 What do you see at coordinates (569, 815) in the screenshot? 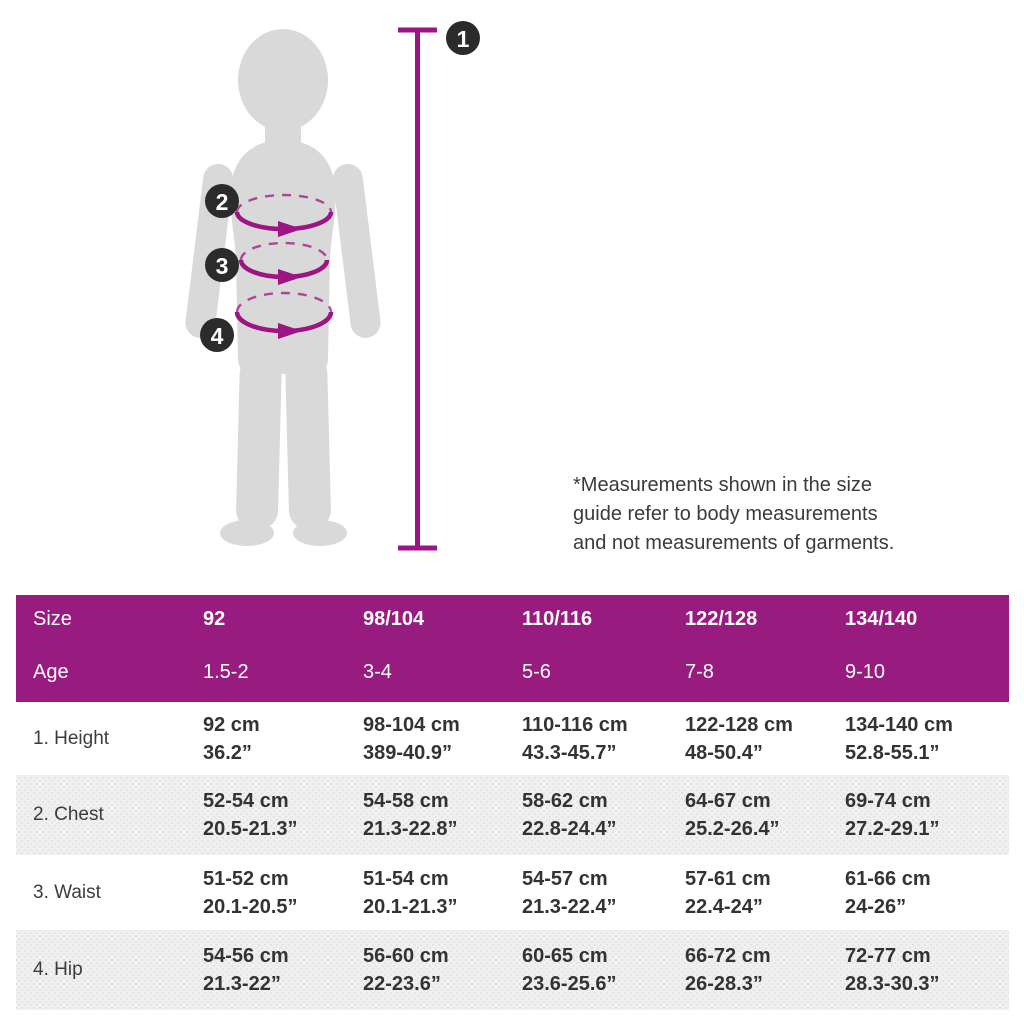
I see `chest-cell: 58-62 cm 22.8-24.4”` at bounding box center [569, 815].